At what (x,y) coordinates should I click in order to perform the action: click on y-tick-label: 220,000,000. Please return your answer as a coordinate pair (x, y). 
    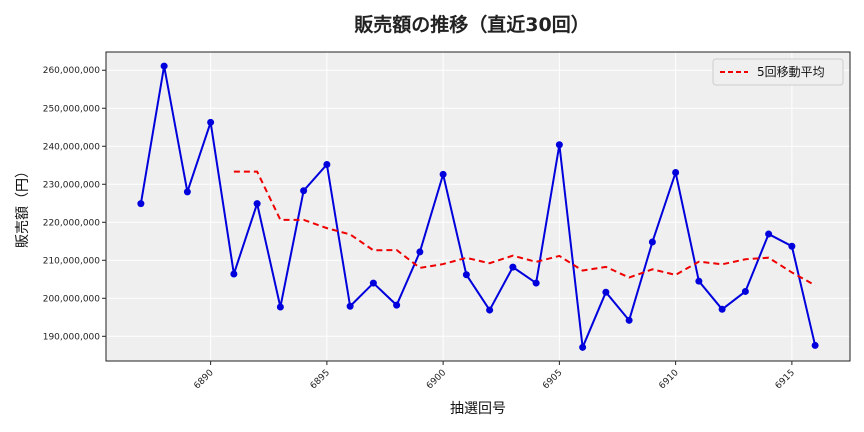
    Looking at the image, I should click on (72, 223).